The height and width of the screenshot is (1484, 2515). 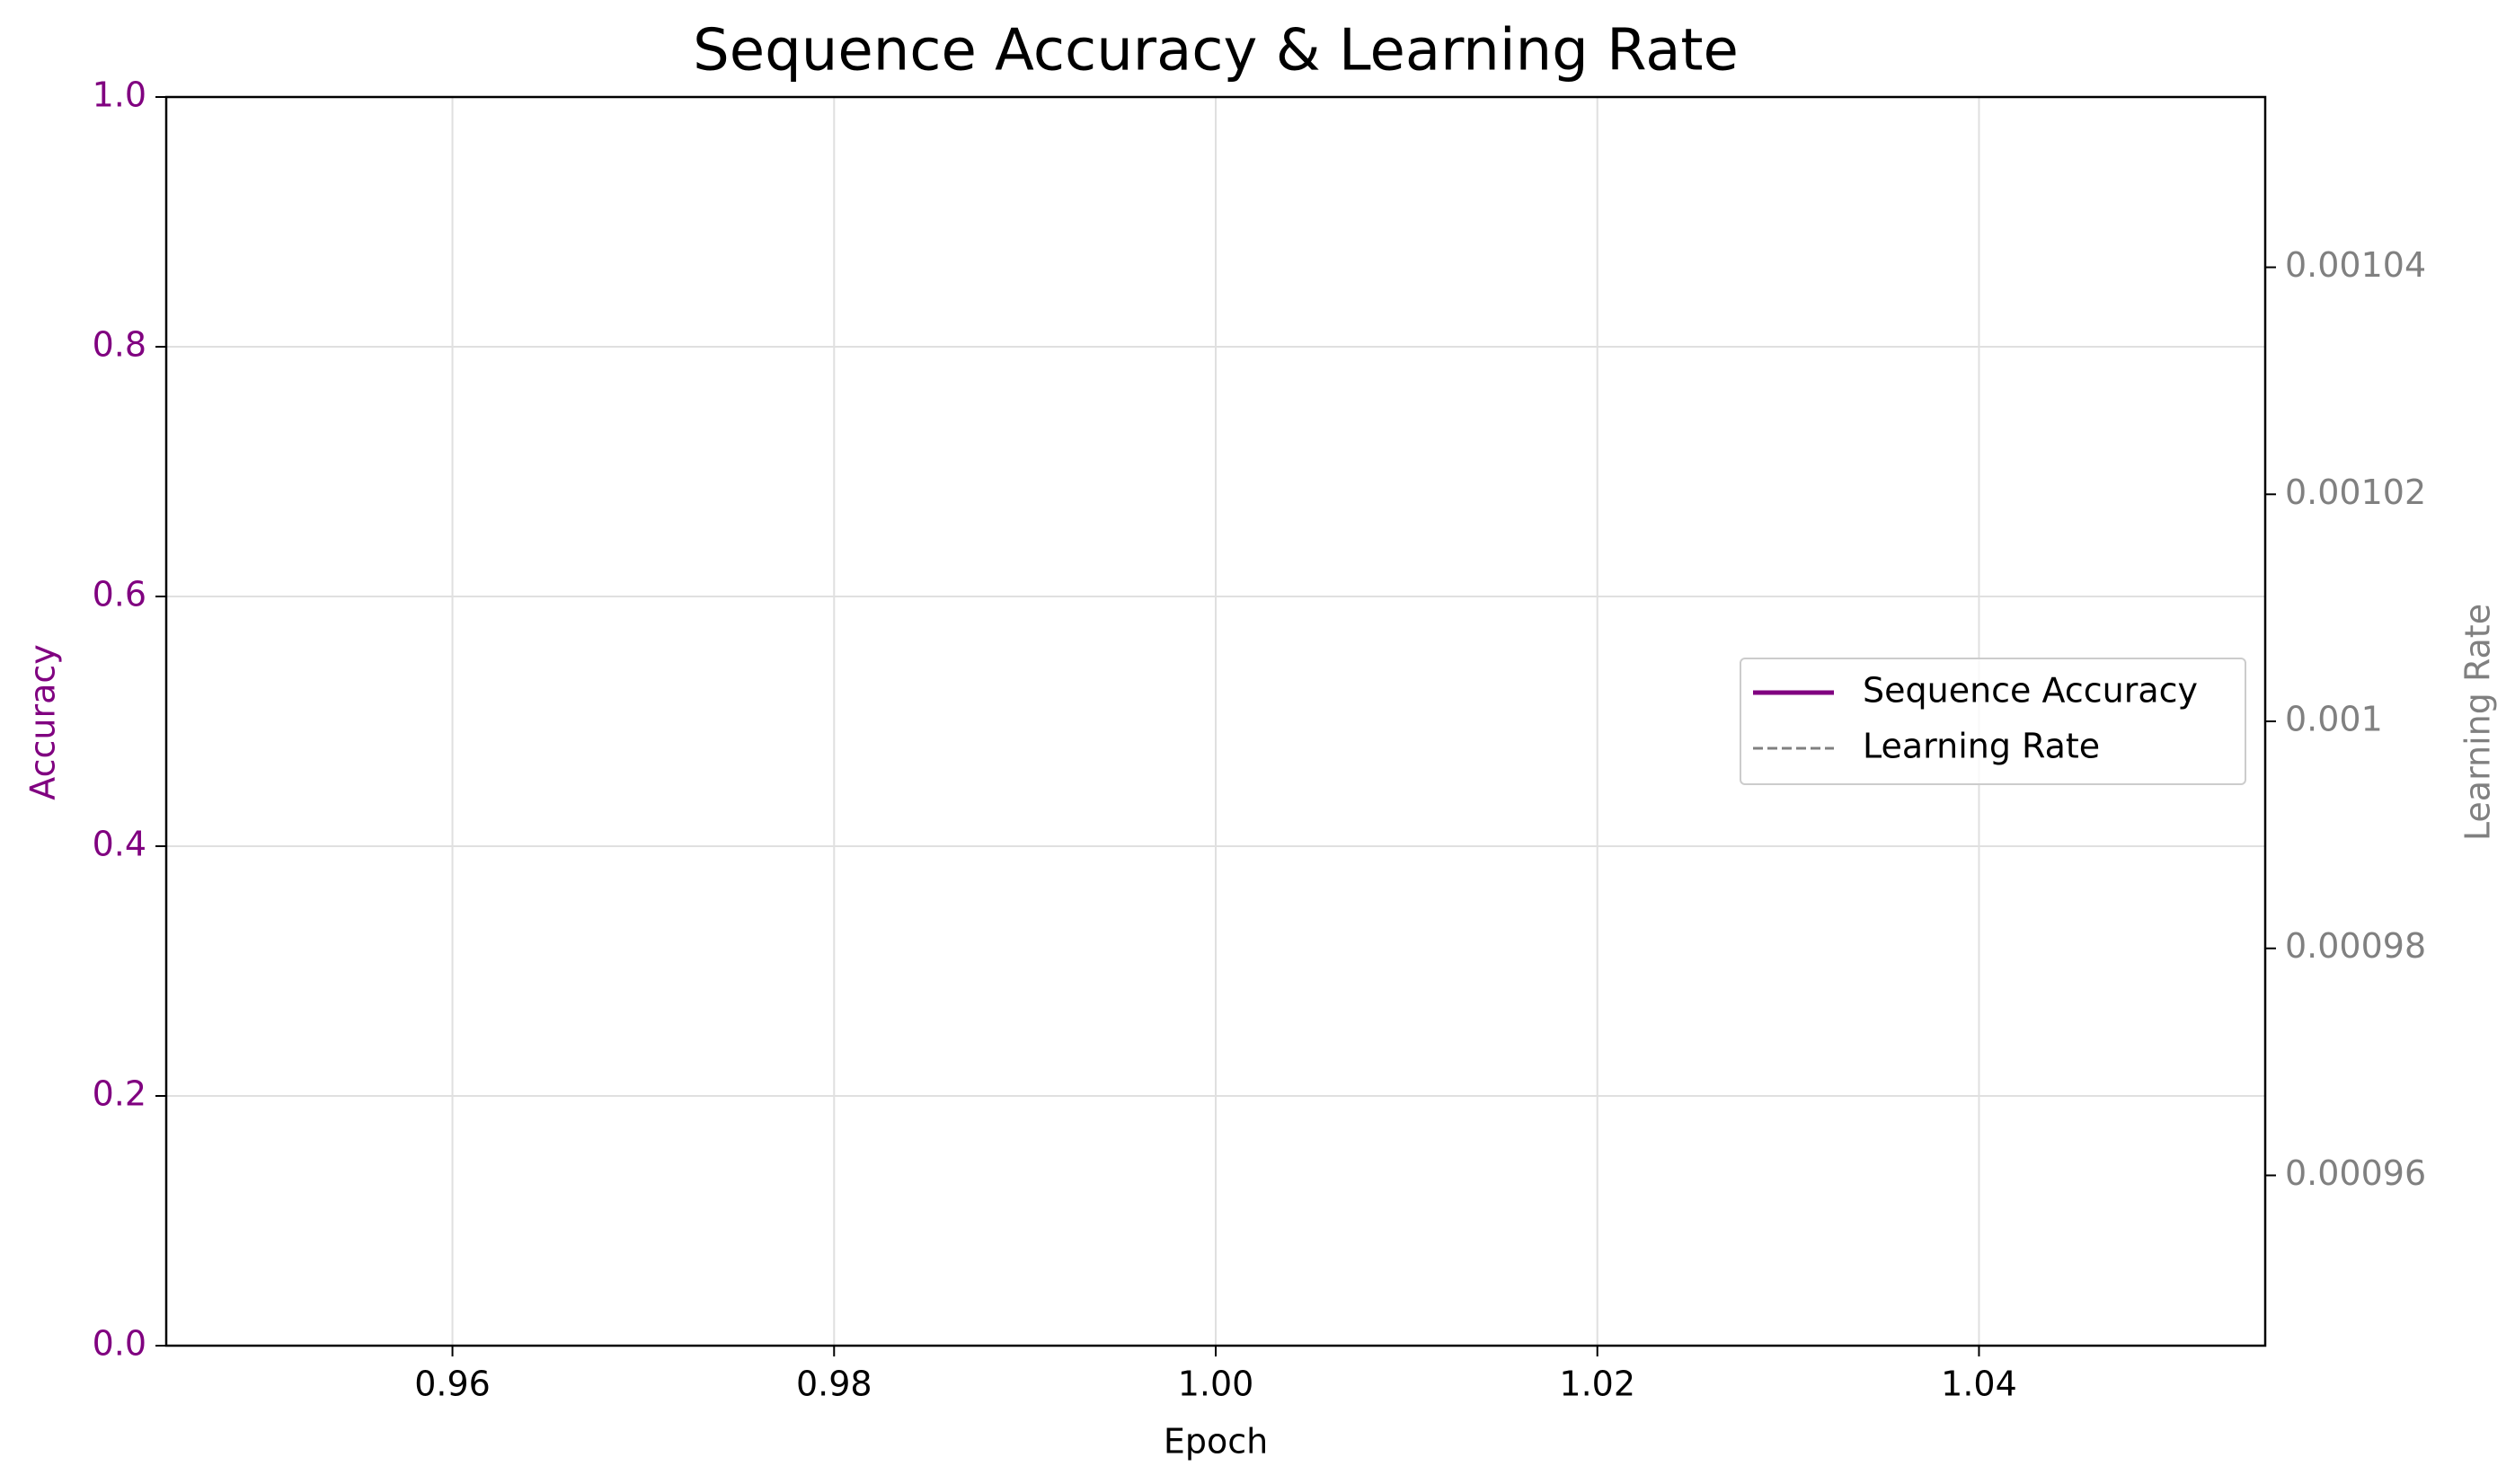 I want to click on chart-title: Sequence Accuracy & Learning Rate, so click(x=1216, y=51).